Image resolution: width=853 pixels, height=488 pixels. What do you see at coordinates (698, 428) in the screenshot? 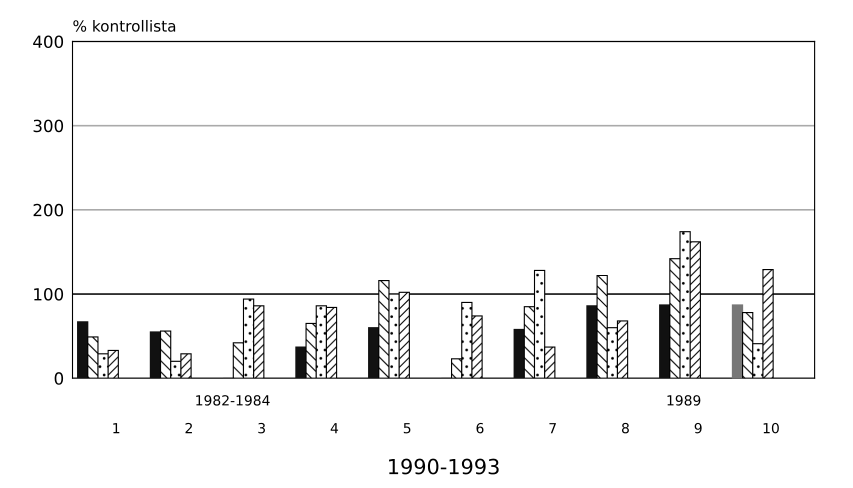
I see `x-tick-label: 9` at bounding box center [698, 428].